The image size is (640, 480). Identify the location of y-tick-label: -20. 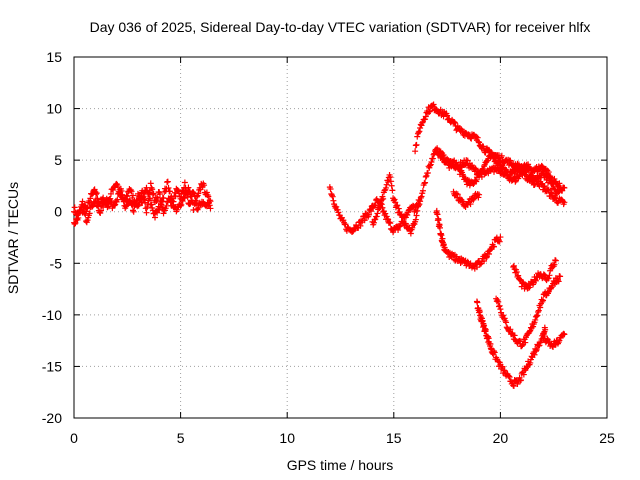
(52, 418).